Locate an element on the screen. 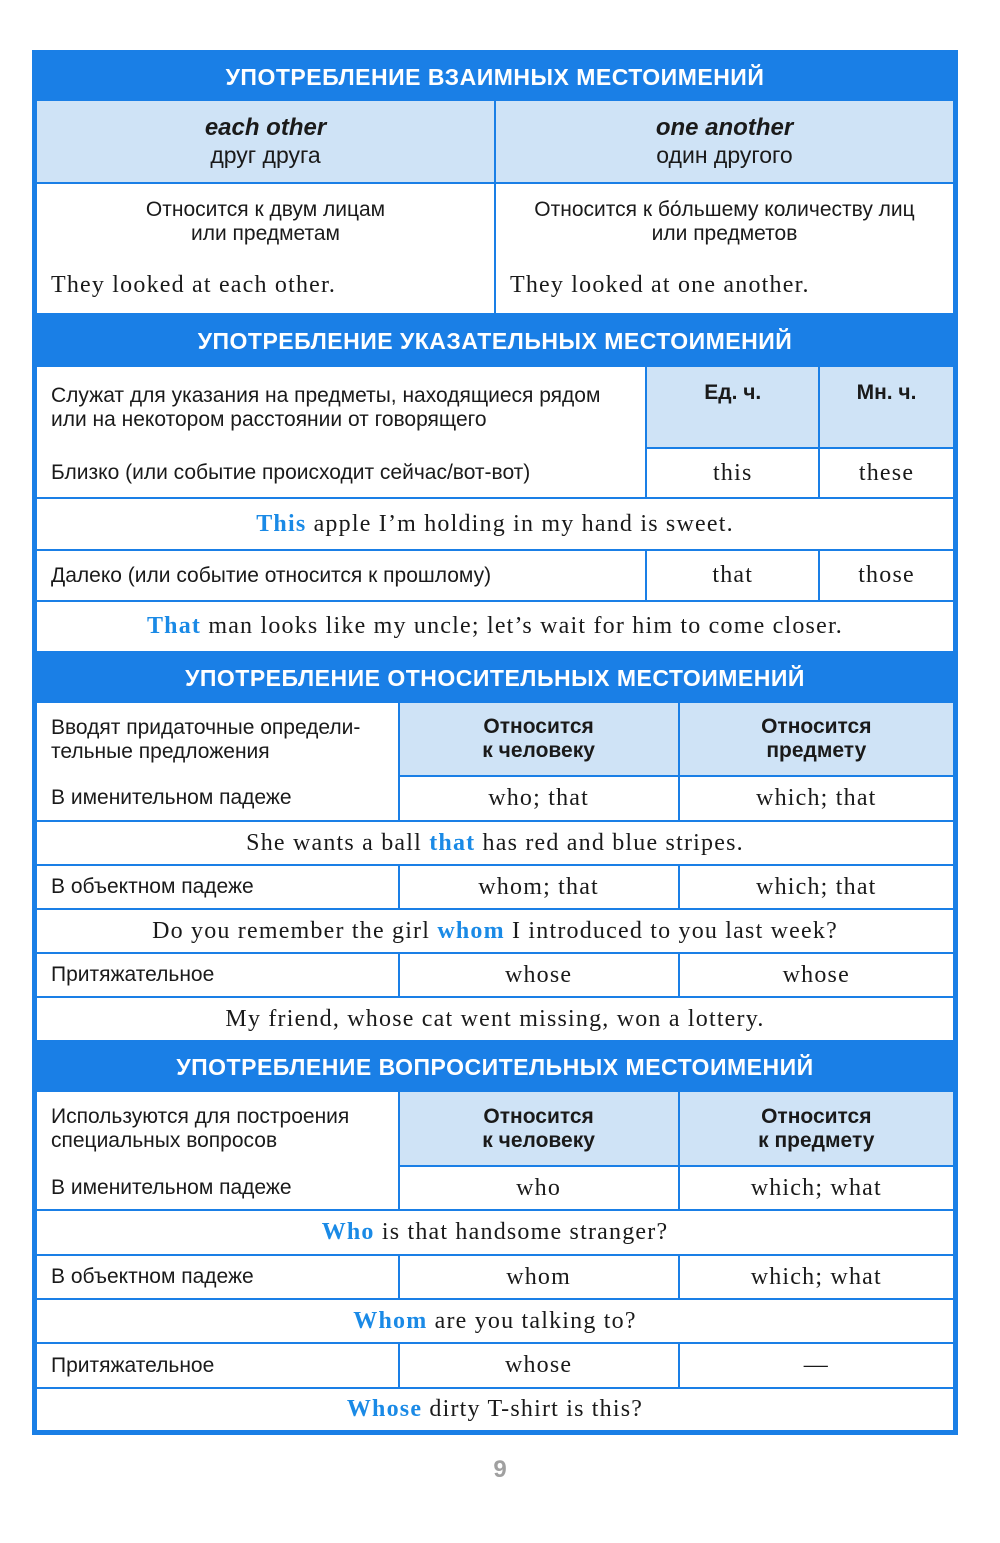 This screenshot has height=1543, width=1000. example: Whom are you talking to? is located at coordinates (495, 1321).